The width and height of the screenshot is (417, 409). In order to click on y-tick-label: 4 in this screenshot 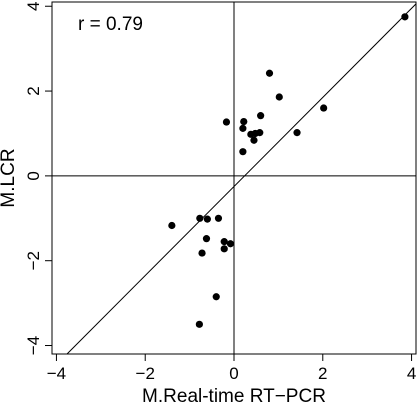, I will do `click(33, 6)`.